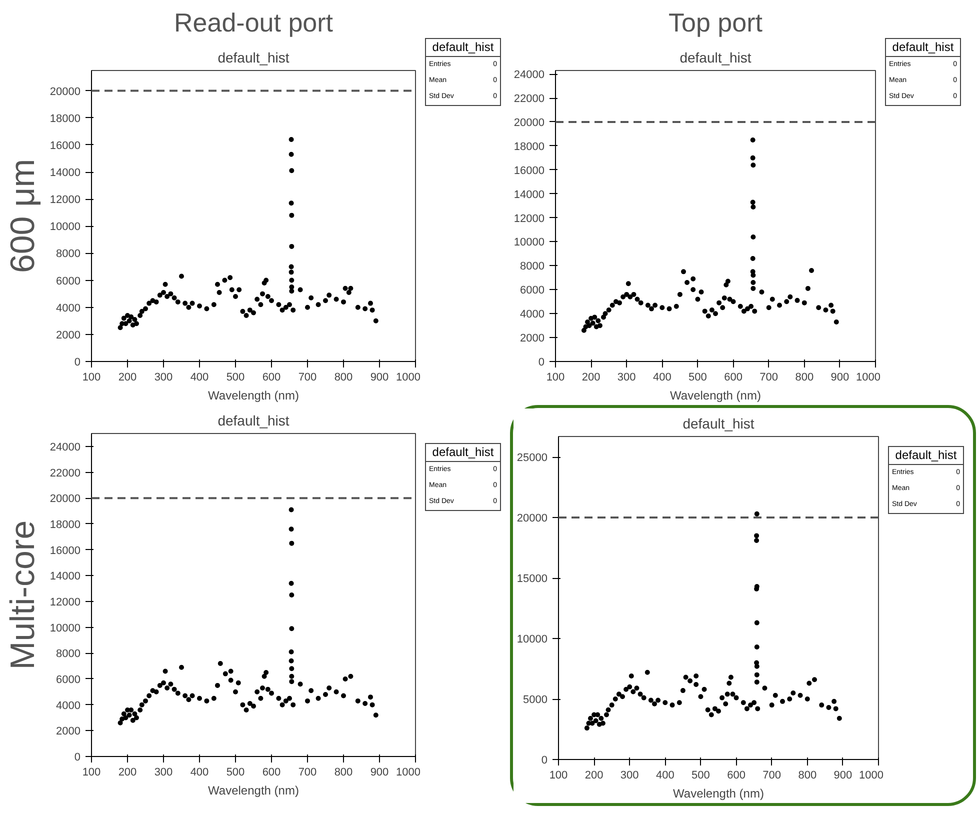  Describe the element at coordinates (254, 23) in the screenshot. I see `chart-subtitle: Read-out port` at that location.